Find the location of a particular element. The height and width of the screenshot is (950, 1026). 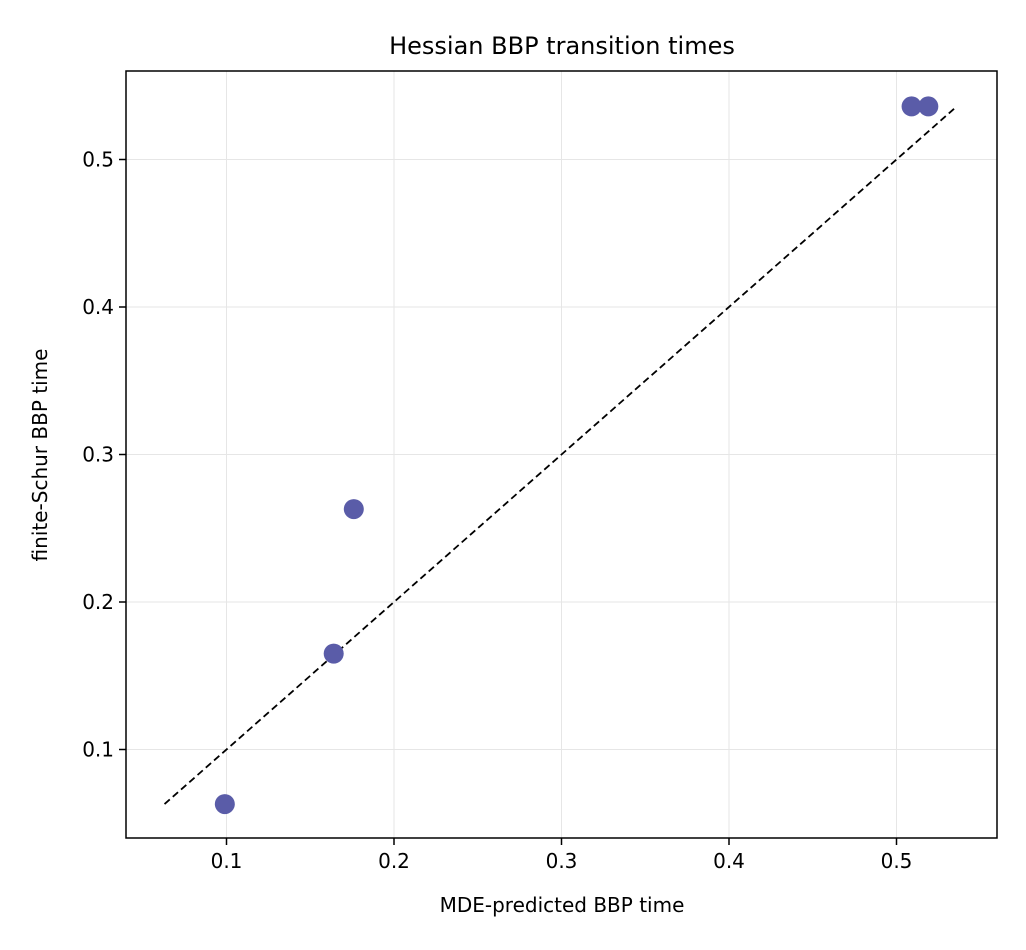

x-tick-label: 0.2 is located at coordinates (394, 861).